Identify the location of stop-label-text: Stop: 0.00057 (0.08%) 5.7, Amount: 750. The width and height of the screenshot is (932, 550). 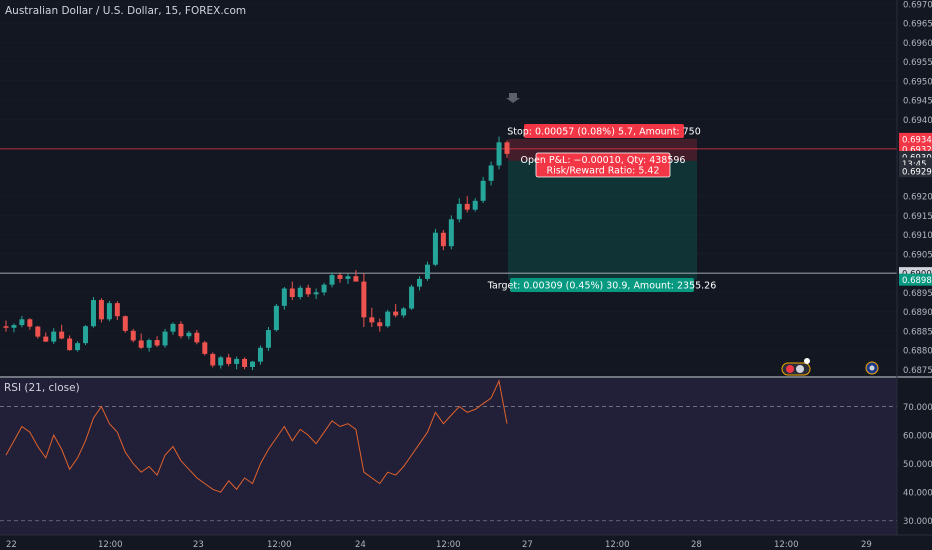
(604, 132).